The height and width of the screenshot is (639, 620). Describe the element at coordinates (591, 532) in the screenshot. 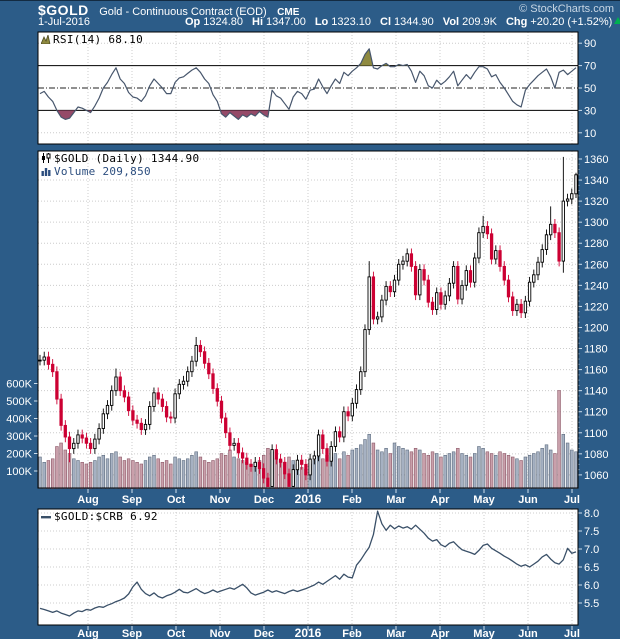

I see `ratio-axis-label: 7.5` at that location.